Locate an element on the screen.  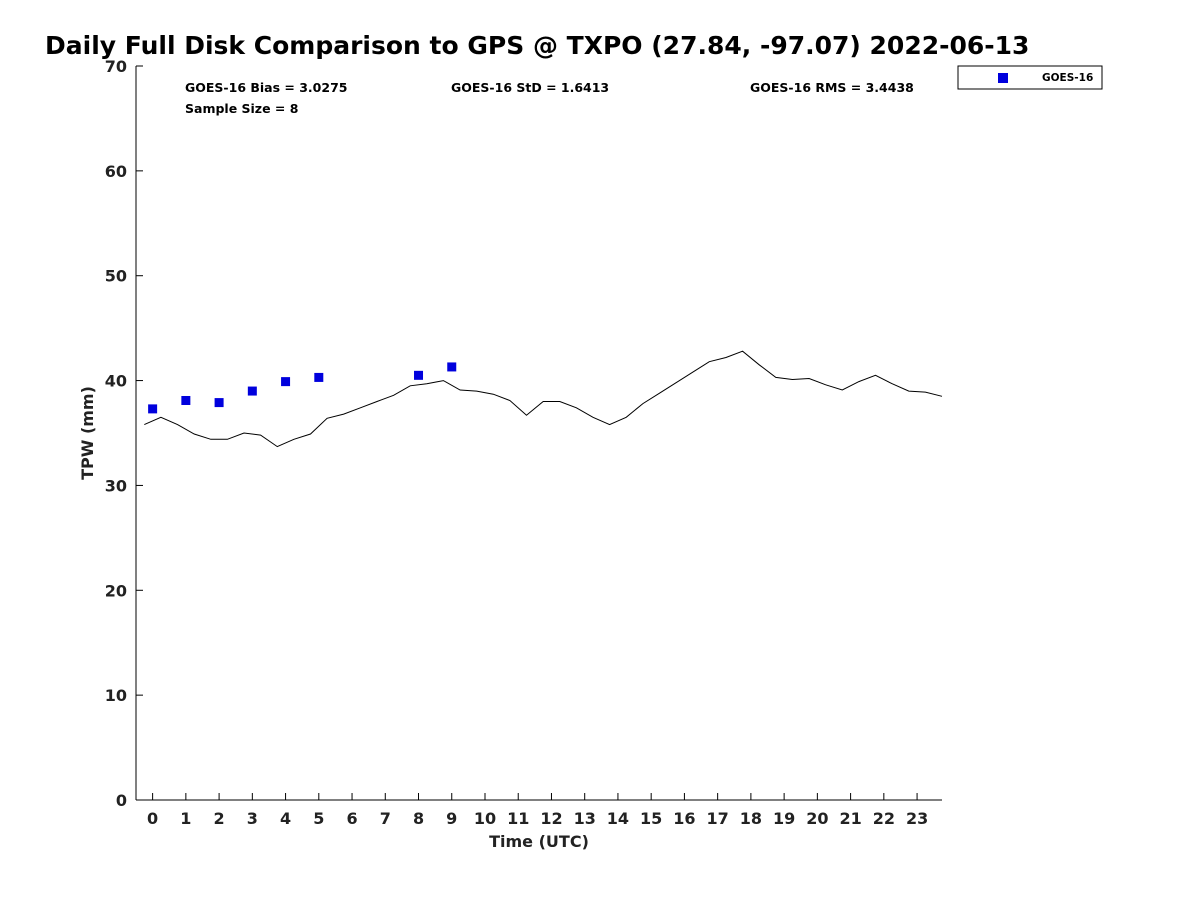
x-tick-label: 23 is located at coordinates (917, 818).